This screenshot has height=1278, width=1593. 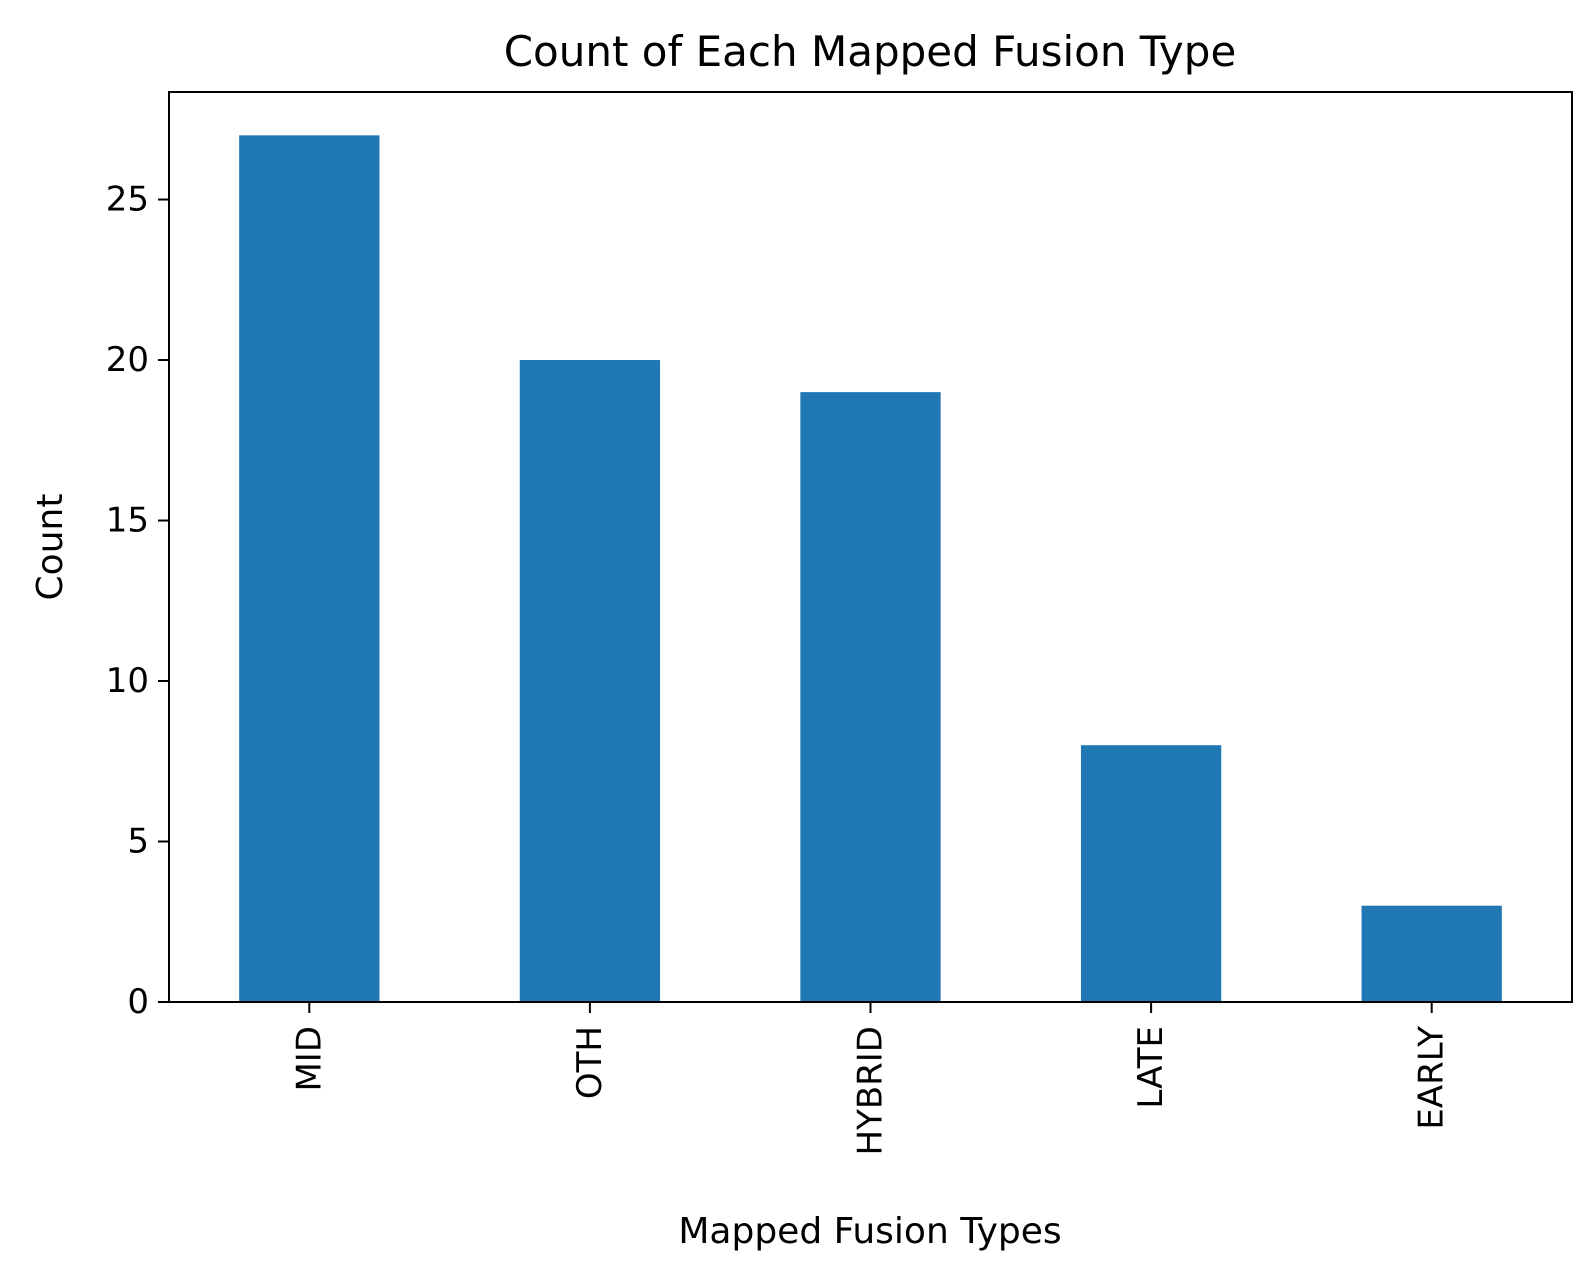 I want to click on y-tick-label: 10, so click(x=127, y=681).